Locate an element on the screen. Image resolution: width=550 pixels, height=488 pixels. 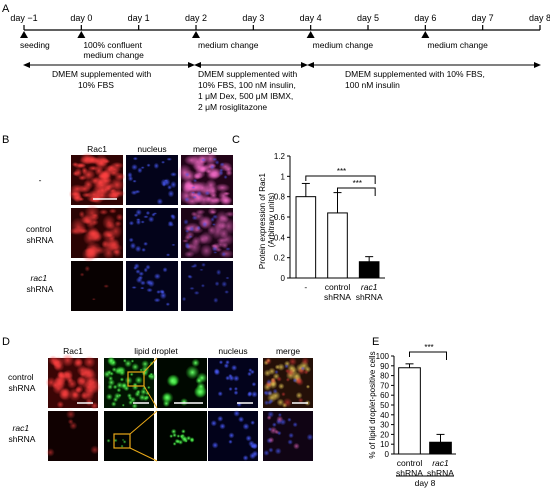
chart-e-ytick-label-1: 10 is located at coordinates (384, 444).